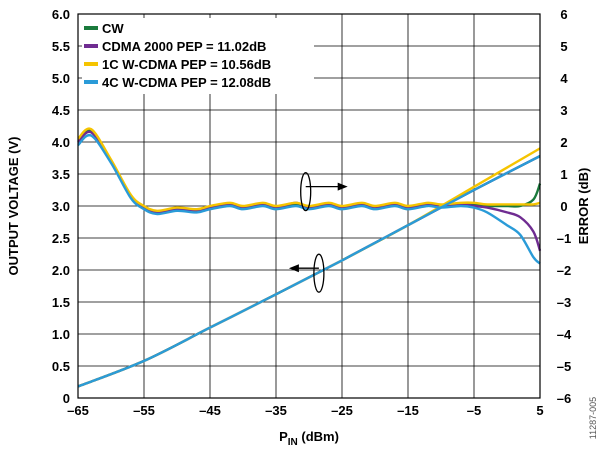 This screenshot has width=600, height=450. I want to click on series-error-cw, so click(309, 171).